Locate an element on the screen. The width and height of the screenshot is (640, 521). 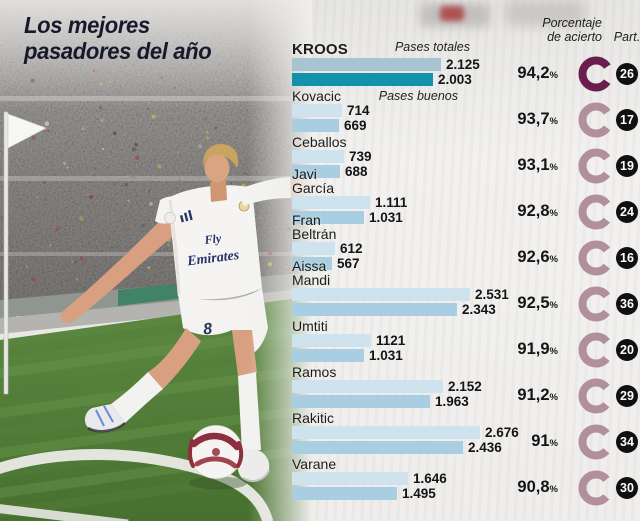
player-name: KROOS is located at coordinates (320, 49).